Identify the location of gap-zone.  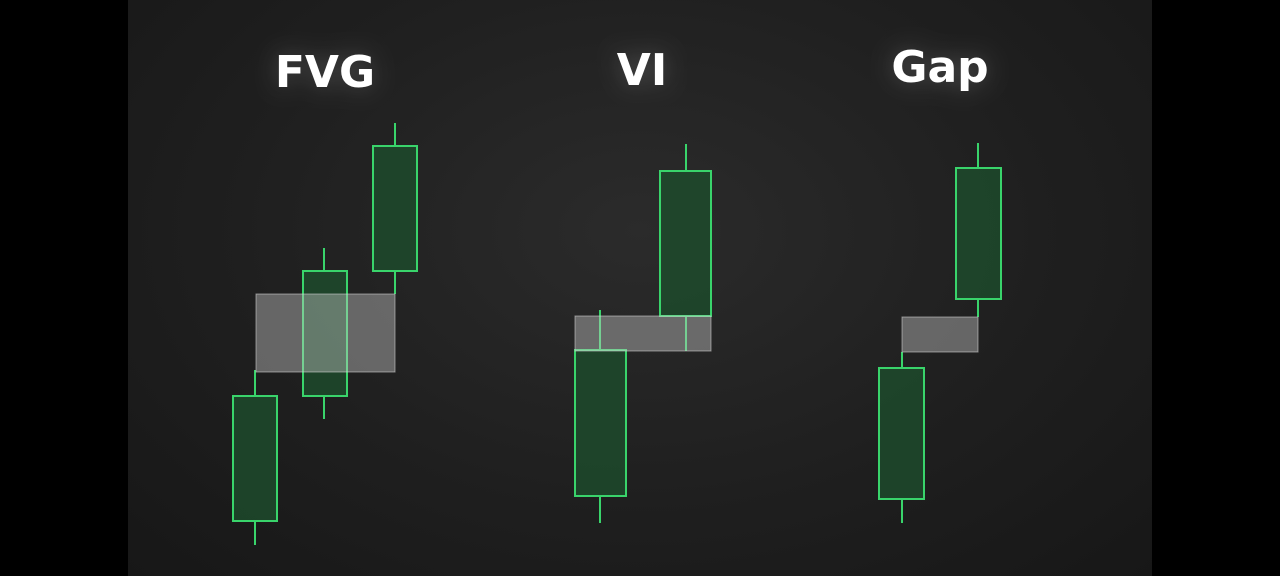
(940, 334).